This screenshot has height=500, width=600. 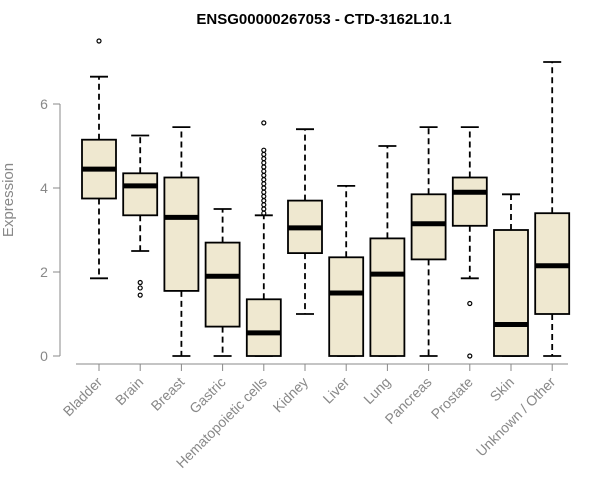 What do you see at coordinates (336, 390) in the screenshot?
I see `x-tick-label: Liver` at bounding box center [336, 390].